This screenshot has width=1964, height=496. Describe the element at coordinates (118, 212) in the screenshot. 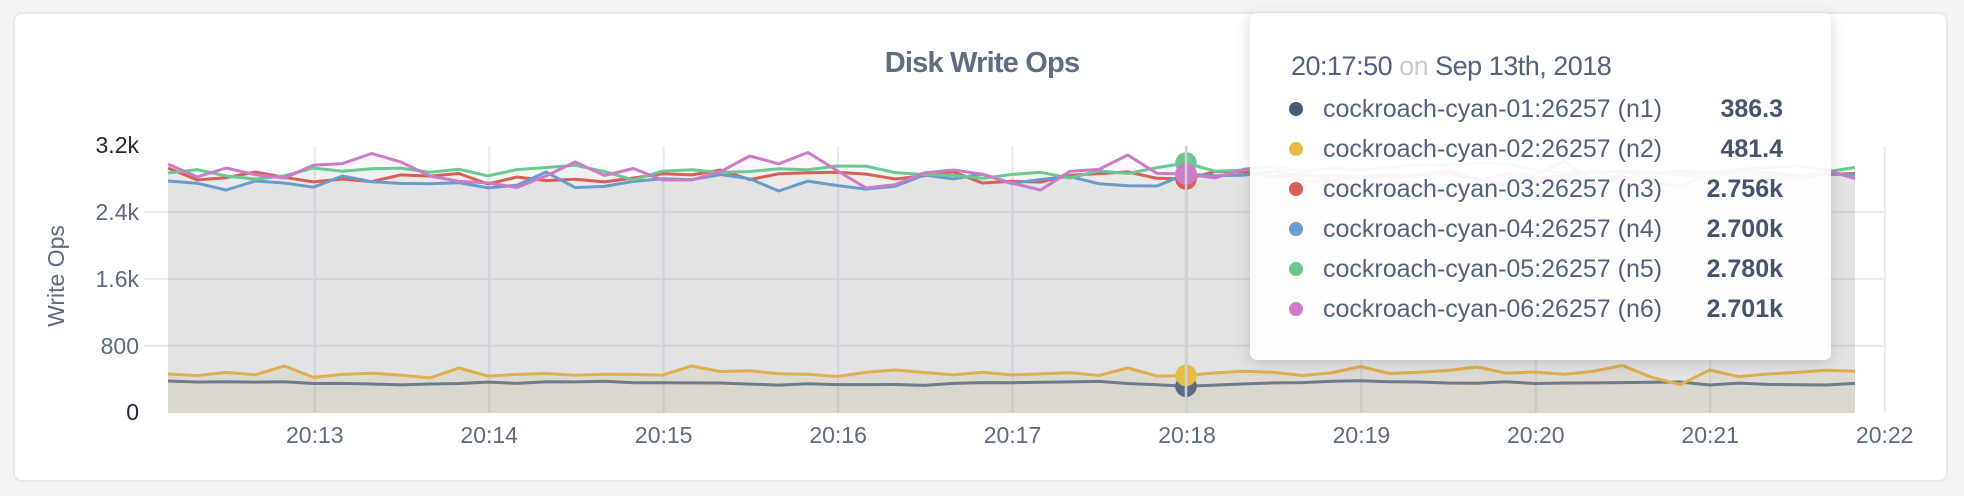

I see `svg-text: 2.4k` at that location.